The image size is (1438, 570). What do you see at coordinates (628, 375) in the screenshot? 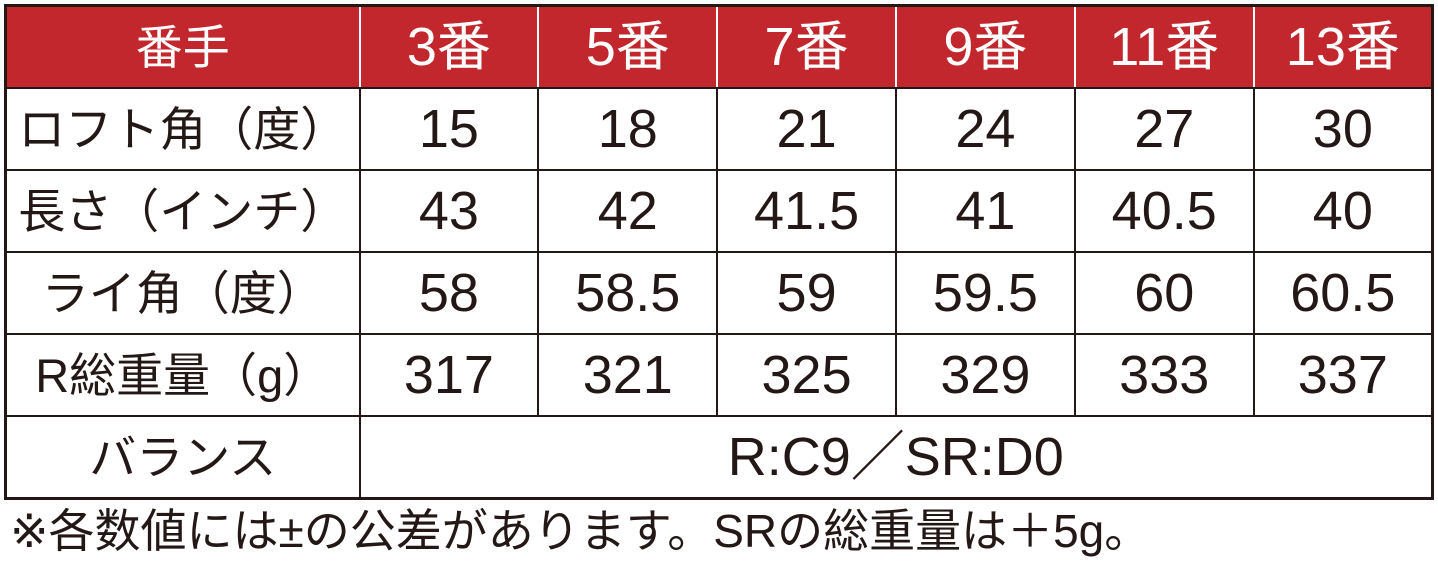
I see `table-cell: 321` at bounding box center [628, 375].